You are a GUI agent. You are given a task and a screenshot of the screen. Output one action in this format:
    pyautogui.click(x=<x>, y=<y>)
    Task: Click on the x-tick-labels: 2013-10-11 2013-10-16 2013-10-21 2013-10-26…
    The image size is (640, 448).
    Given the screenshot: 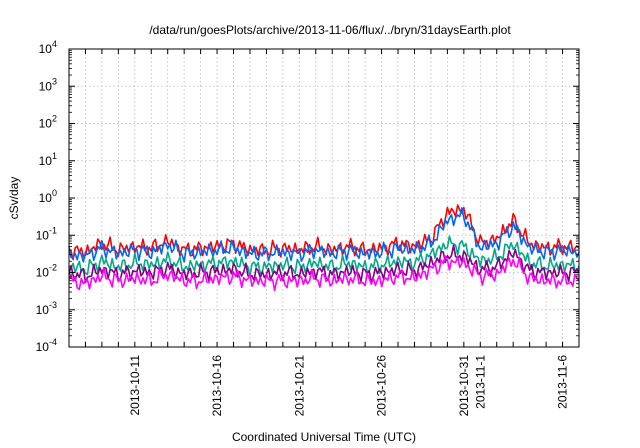 What is the action you would take?
    pyautogui.click(x=349, y=386)
    